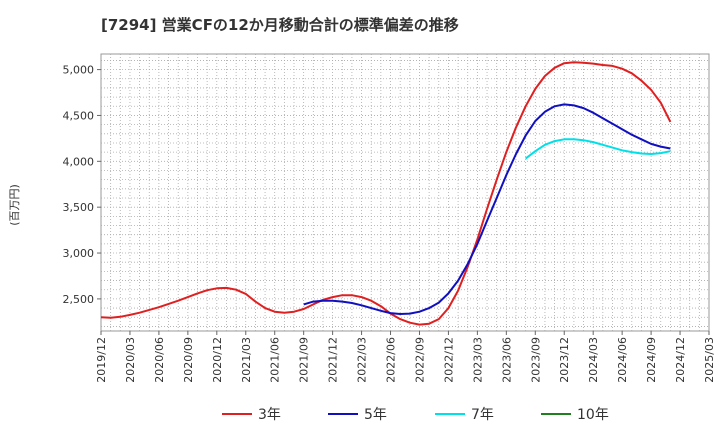  I want to click on x-tick-label: 2024/12, so click(680, 360).